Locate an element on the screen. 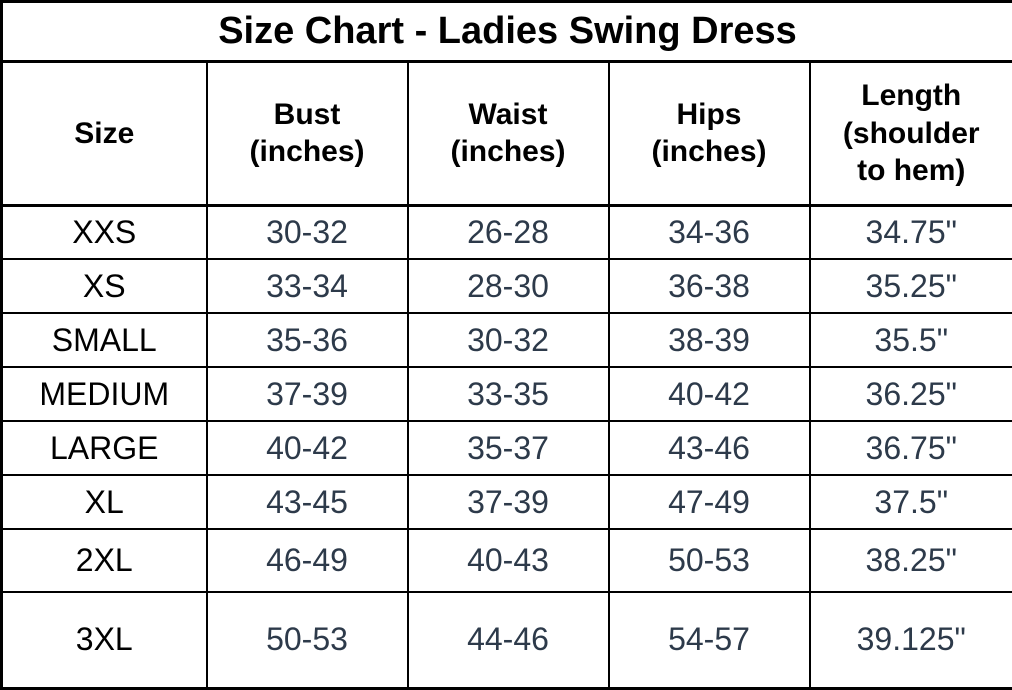 This screenshot has height=690, width=1012. bust-value: 40-42 is located at coordinates (307, 448).